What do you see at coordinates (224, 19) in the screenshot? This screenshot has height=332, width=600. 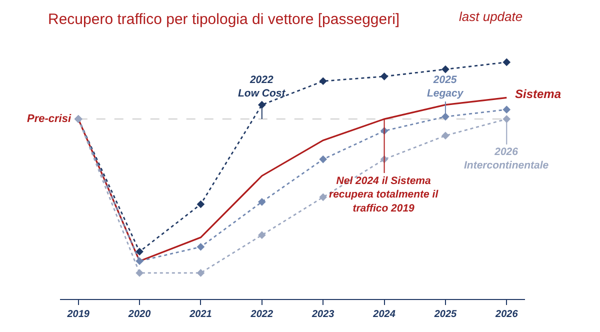 I see `chart-title: Recupero traffico per tipologia di vettore [passeggeri]` at bounding box center [224, 19].